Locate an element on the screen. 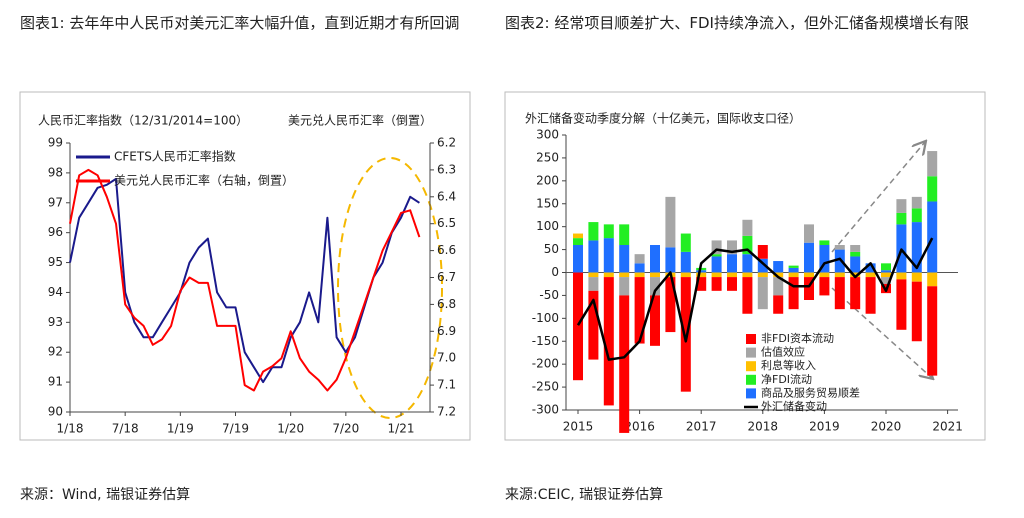 The width and height of the screenshot is (1024, 518). y2-tick-label: 6.4 is located at coordinates (446, 196).